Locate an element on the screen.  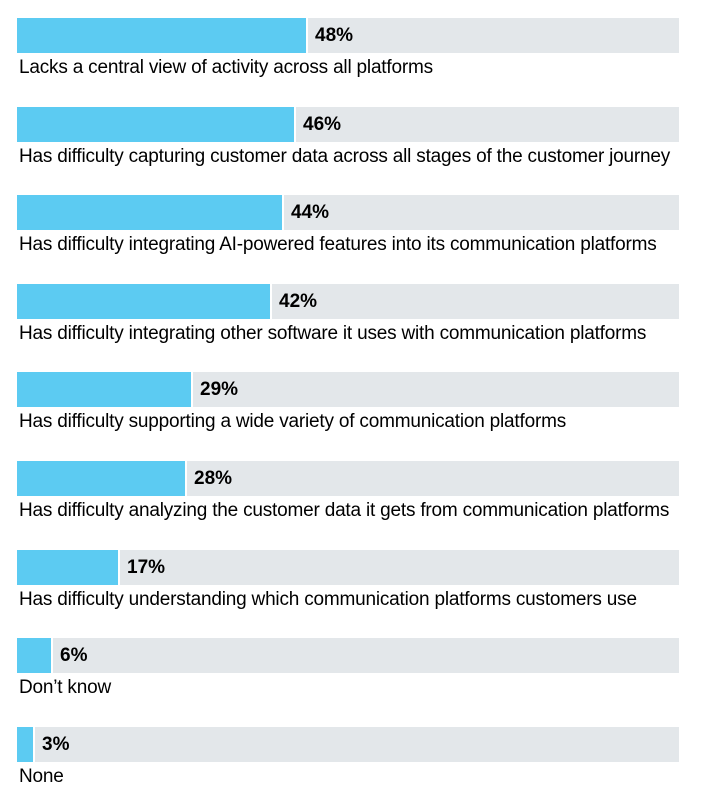
bar-value-label: 46% is located at coordinates (322, 124).